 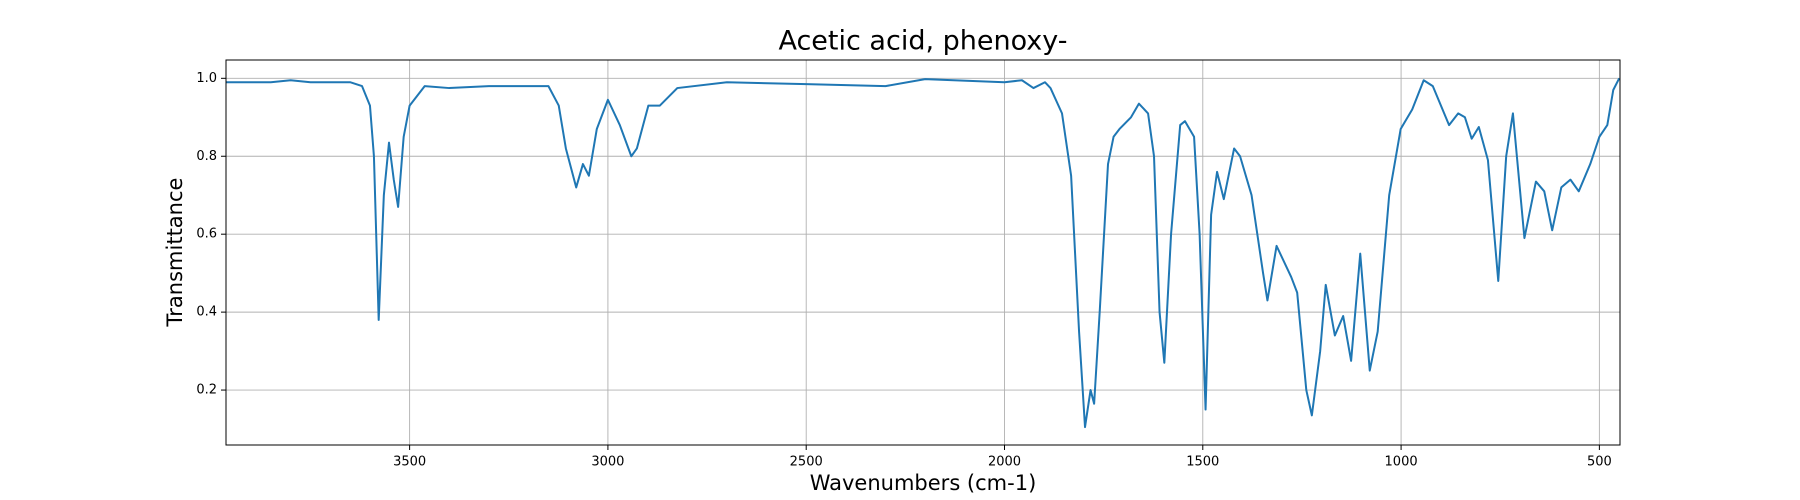 What do you see at coordinates (1202, 462) in the screenshot?
I see `x-tick-label: 1500` at bounding box center [1202, 462].